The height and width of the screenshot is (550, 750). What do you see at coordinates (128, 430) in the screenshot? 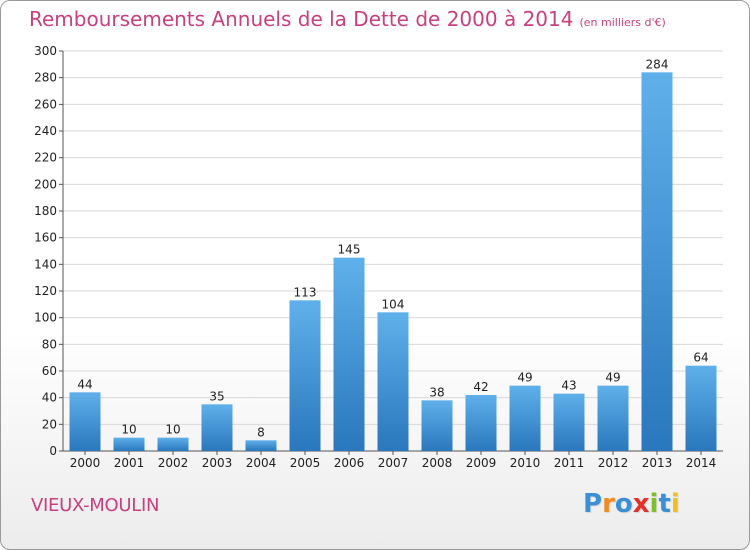
I see `value-label-2001: 10` at bounding box center [128, 430].